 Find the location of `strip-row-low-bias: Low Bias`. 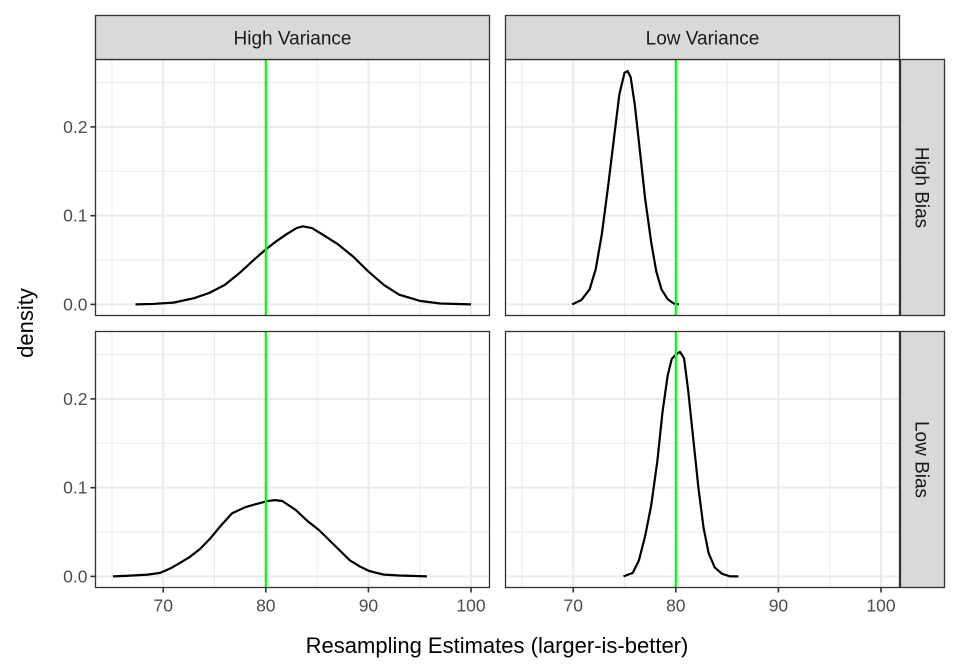

strip-row-low-bias: Low Bias is located at coordinates (922, 459).